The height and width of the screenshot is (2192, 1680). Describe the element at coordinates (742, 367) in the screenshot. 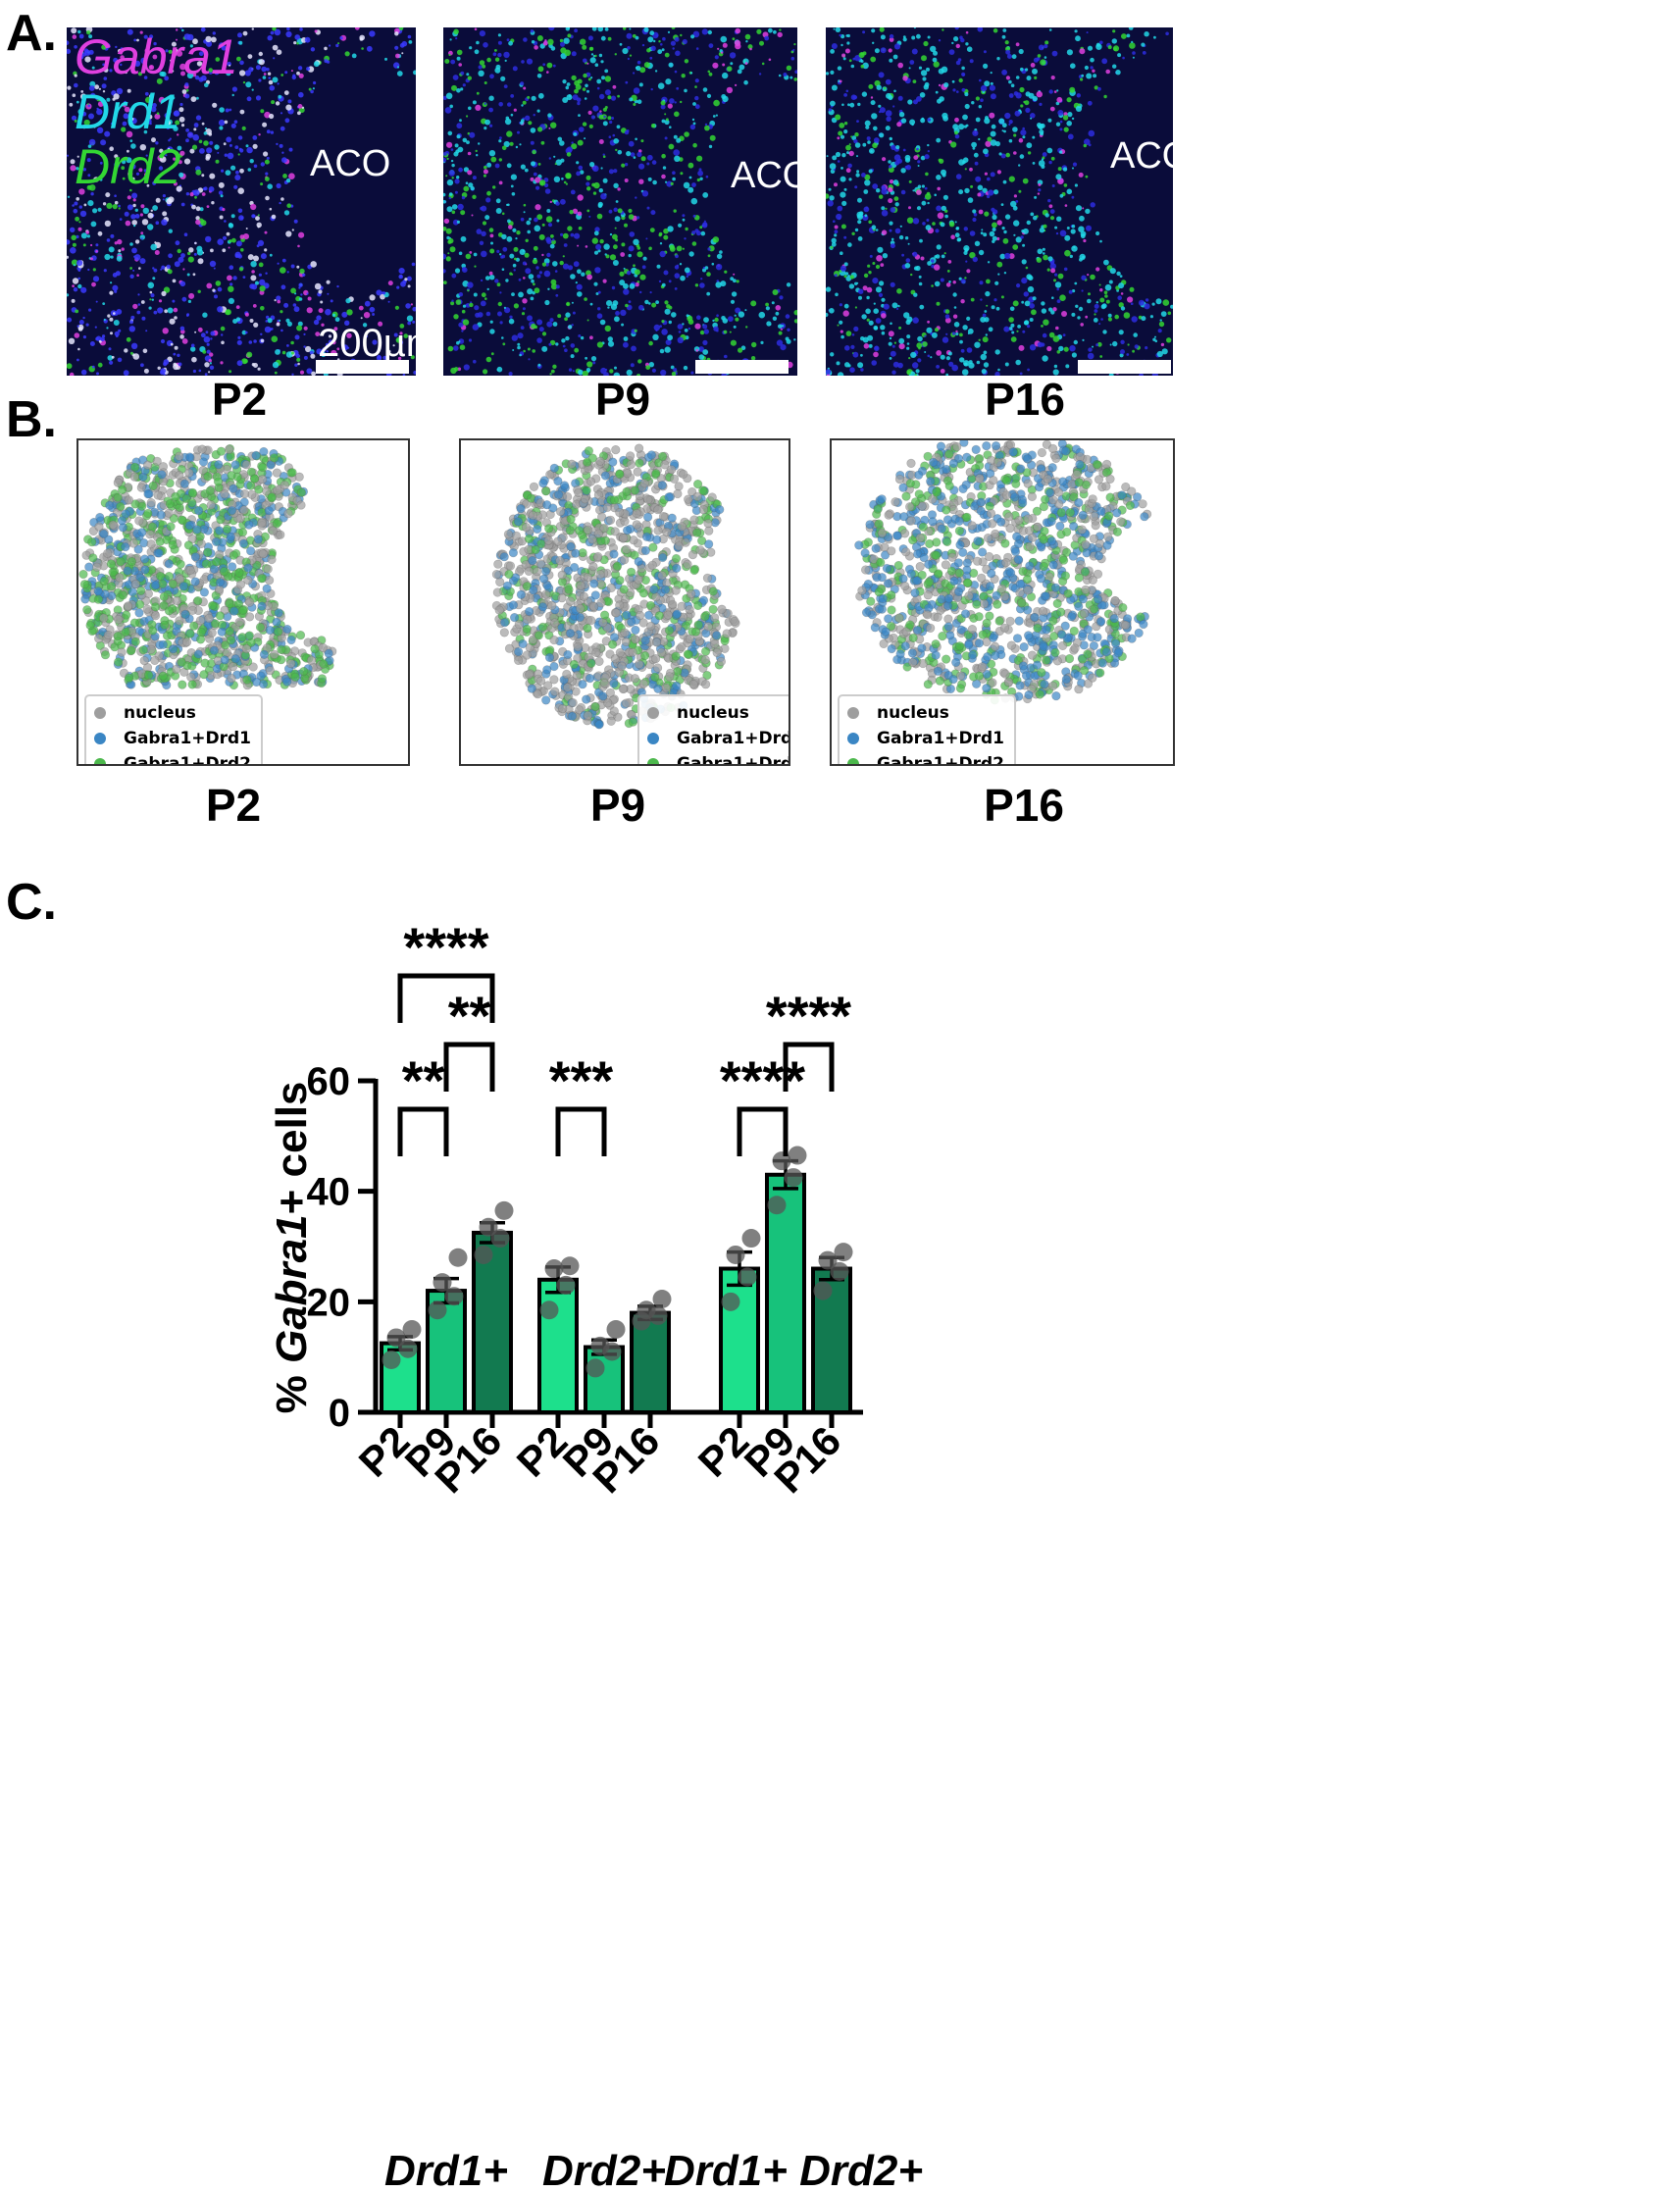

I see `scale-bar-p9` at that location.